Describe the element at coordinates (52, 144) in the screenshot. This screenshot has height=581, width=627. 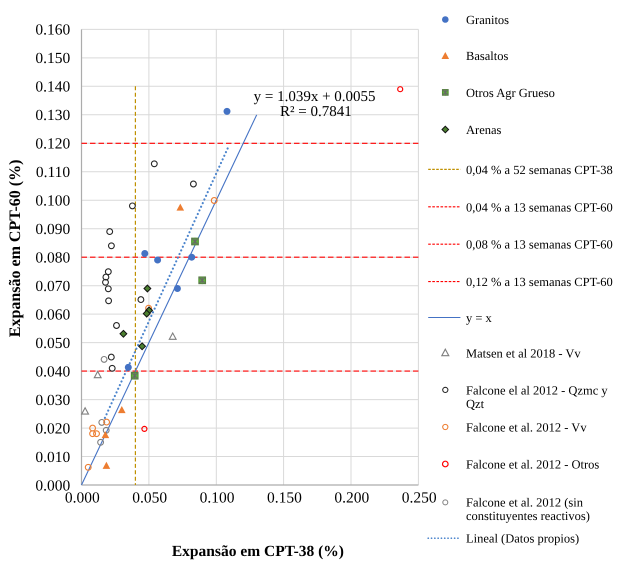
I see `svg-text: 0.120` at that location.